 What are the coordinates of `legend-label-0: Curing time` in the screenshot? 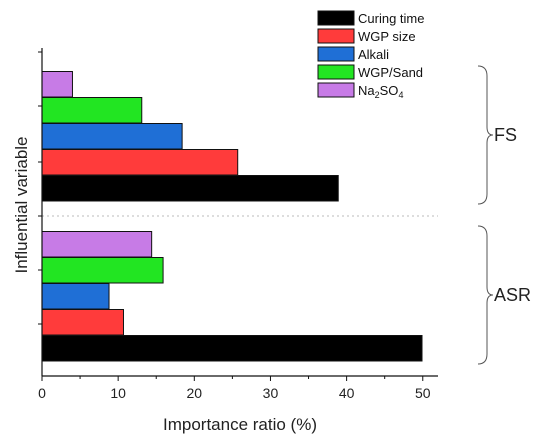 It's located at (391, 18).